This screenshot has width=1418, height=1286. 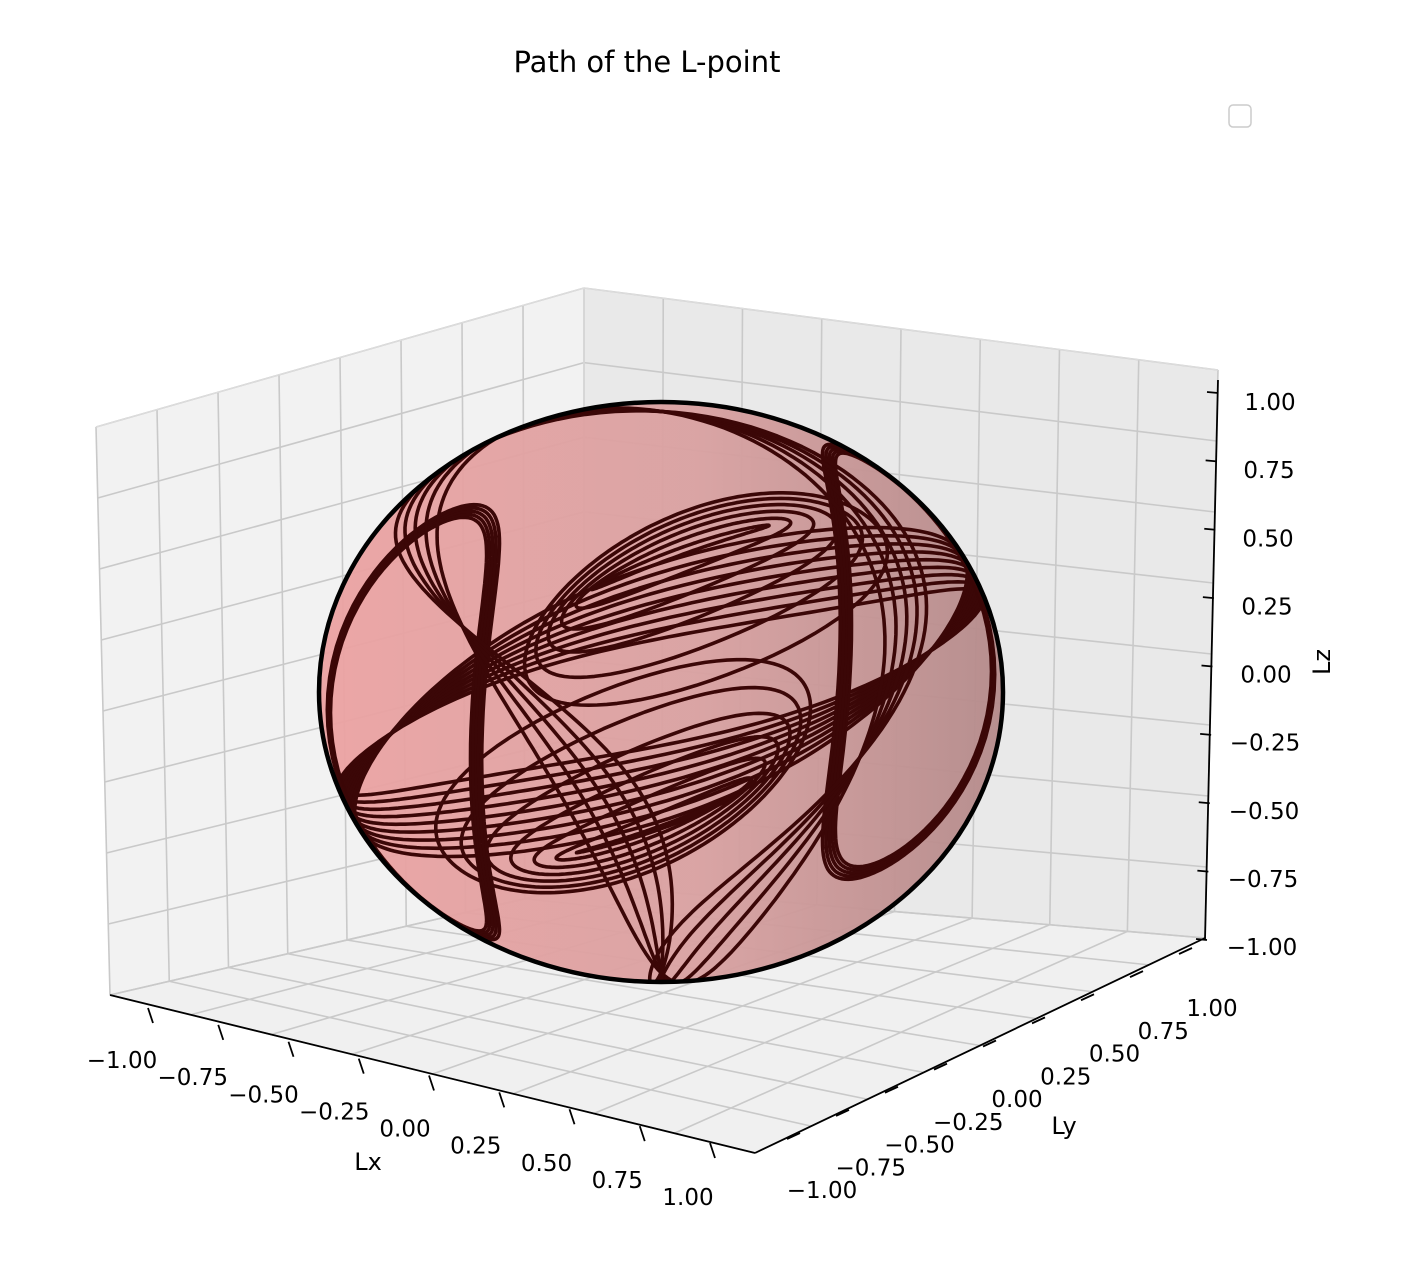 I want to click on legend-box, so click(x=1240, y=116).